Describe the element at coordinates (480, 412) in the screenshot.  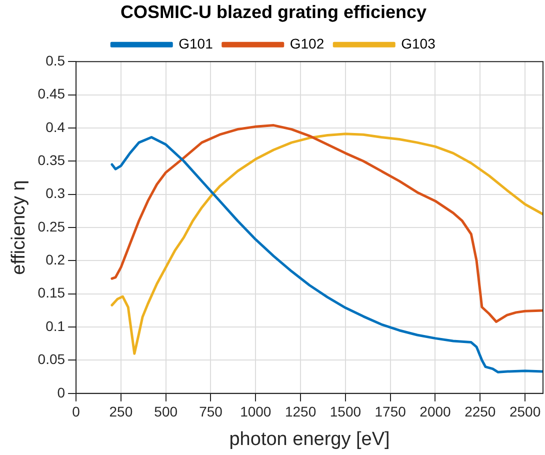
I see `x-tick-label: 2250` at that location.